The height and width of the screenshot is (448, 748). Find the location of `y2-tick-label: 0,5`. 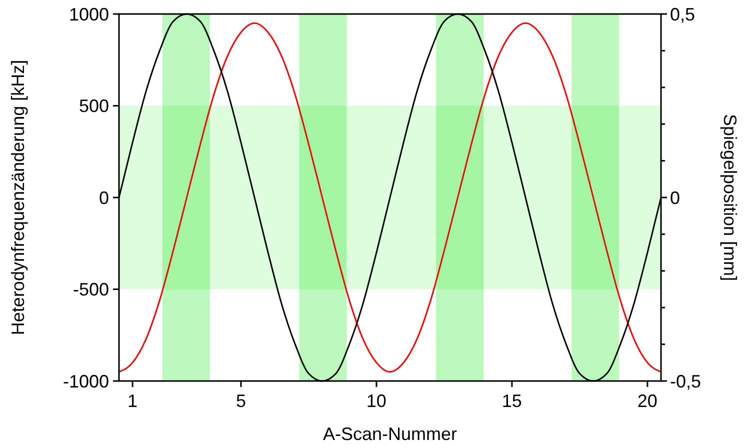

y2-tick-label: 0,5 is located at coordinates (683, 14).